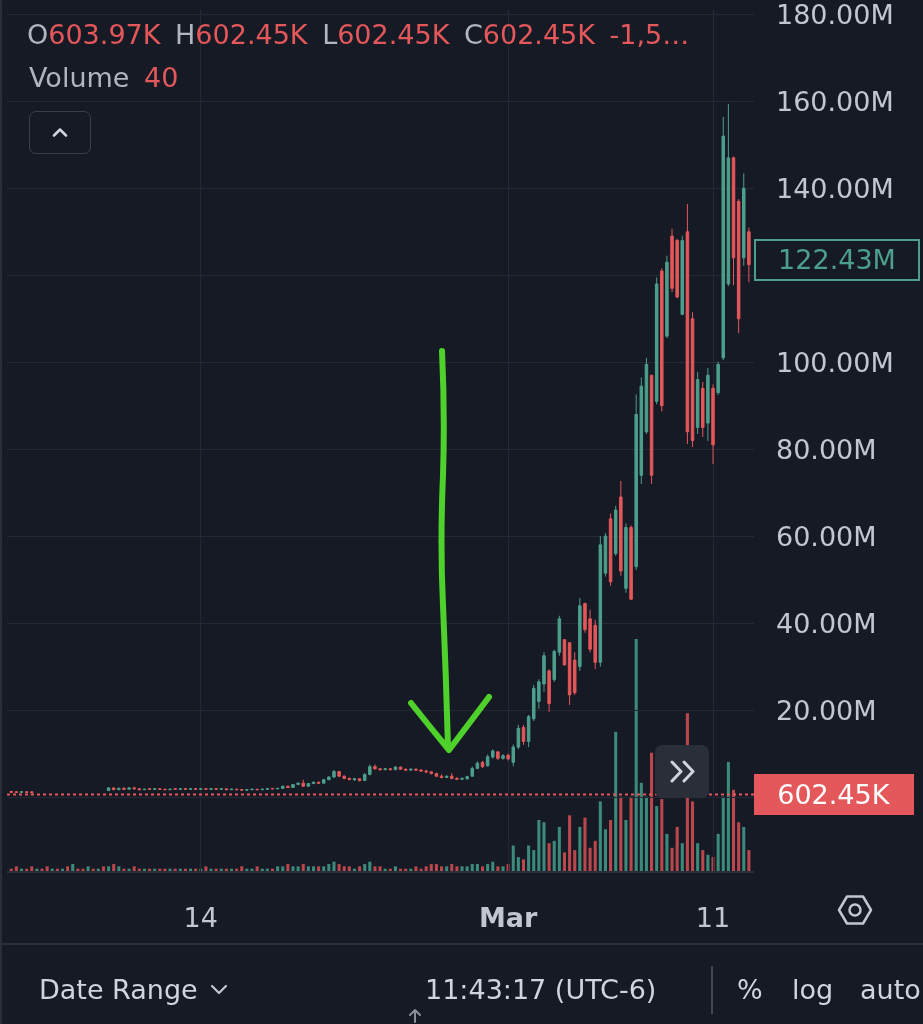  I want to click on y-tick-label: 80.00M, so click(826, 449).